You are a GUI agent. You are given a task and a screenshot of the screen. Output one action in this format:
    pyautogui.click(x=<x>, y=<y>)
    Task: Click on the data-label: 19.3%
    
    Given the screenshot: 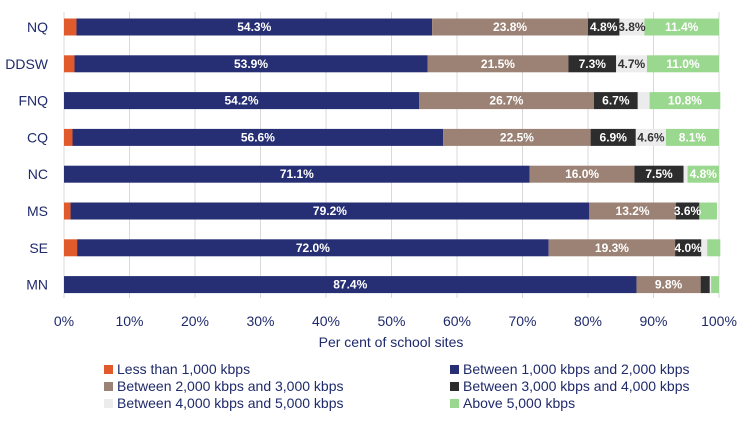 What is the action you would take?
    pyautogui.click(x=612, y=248)
    